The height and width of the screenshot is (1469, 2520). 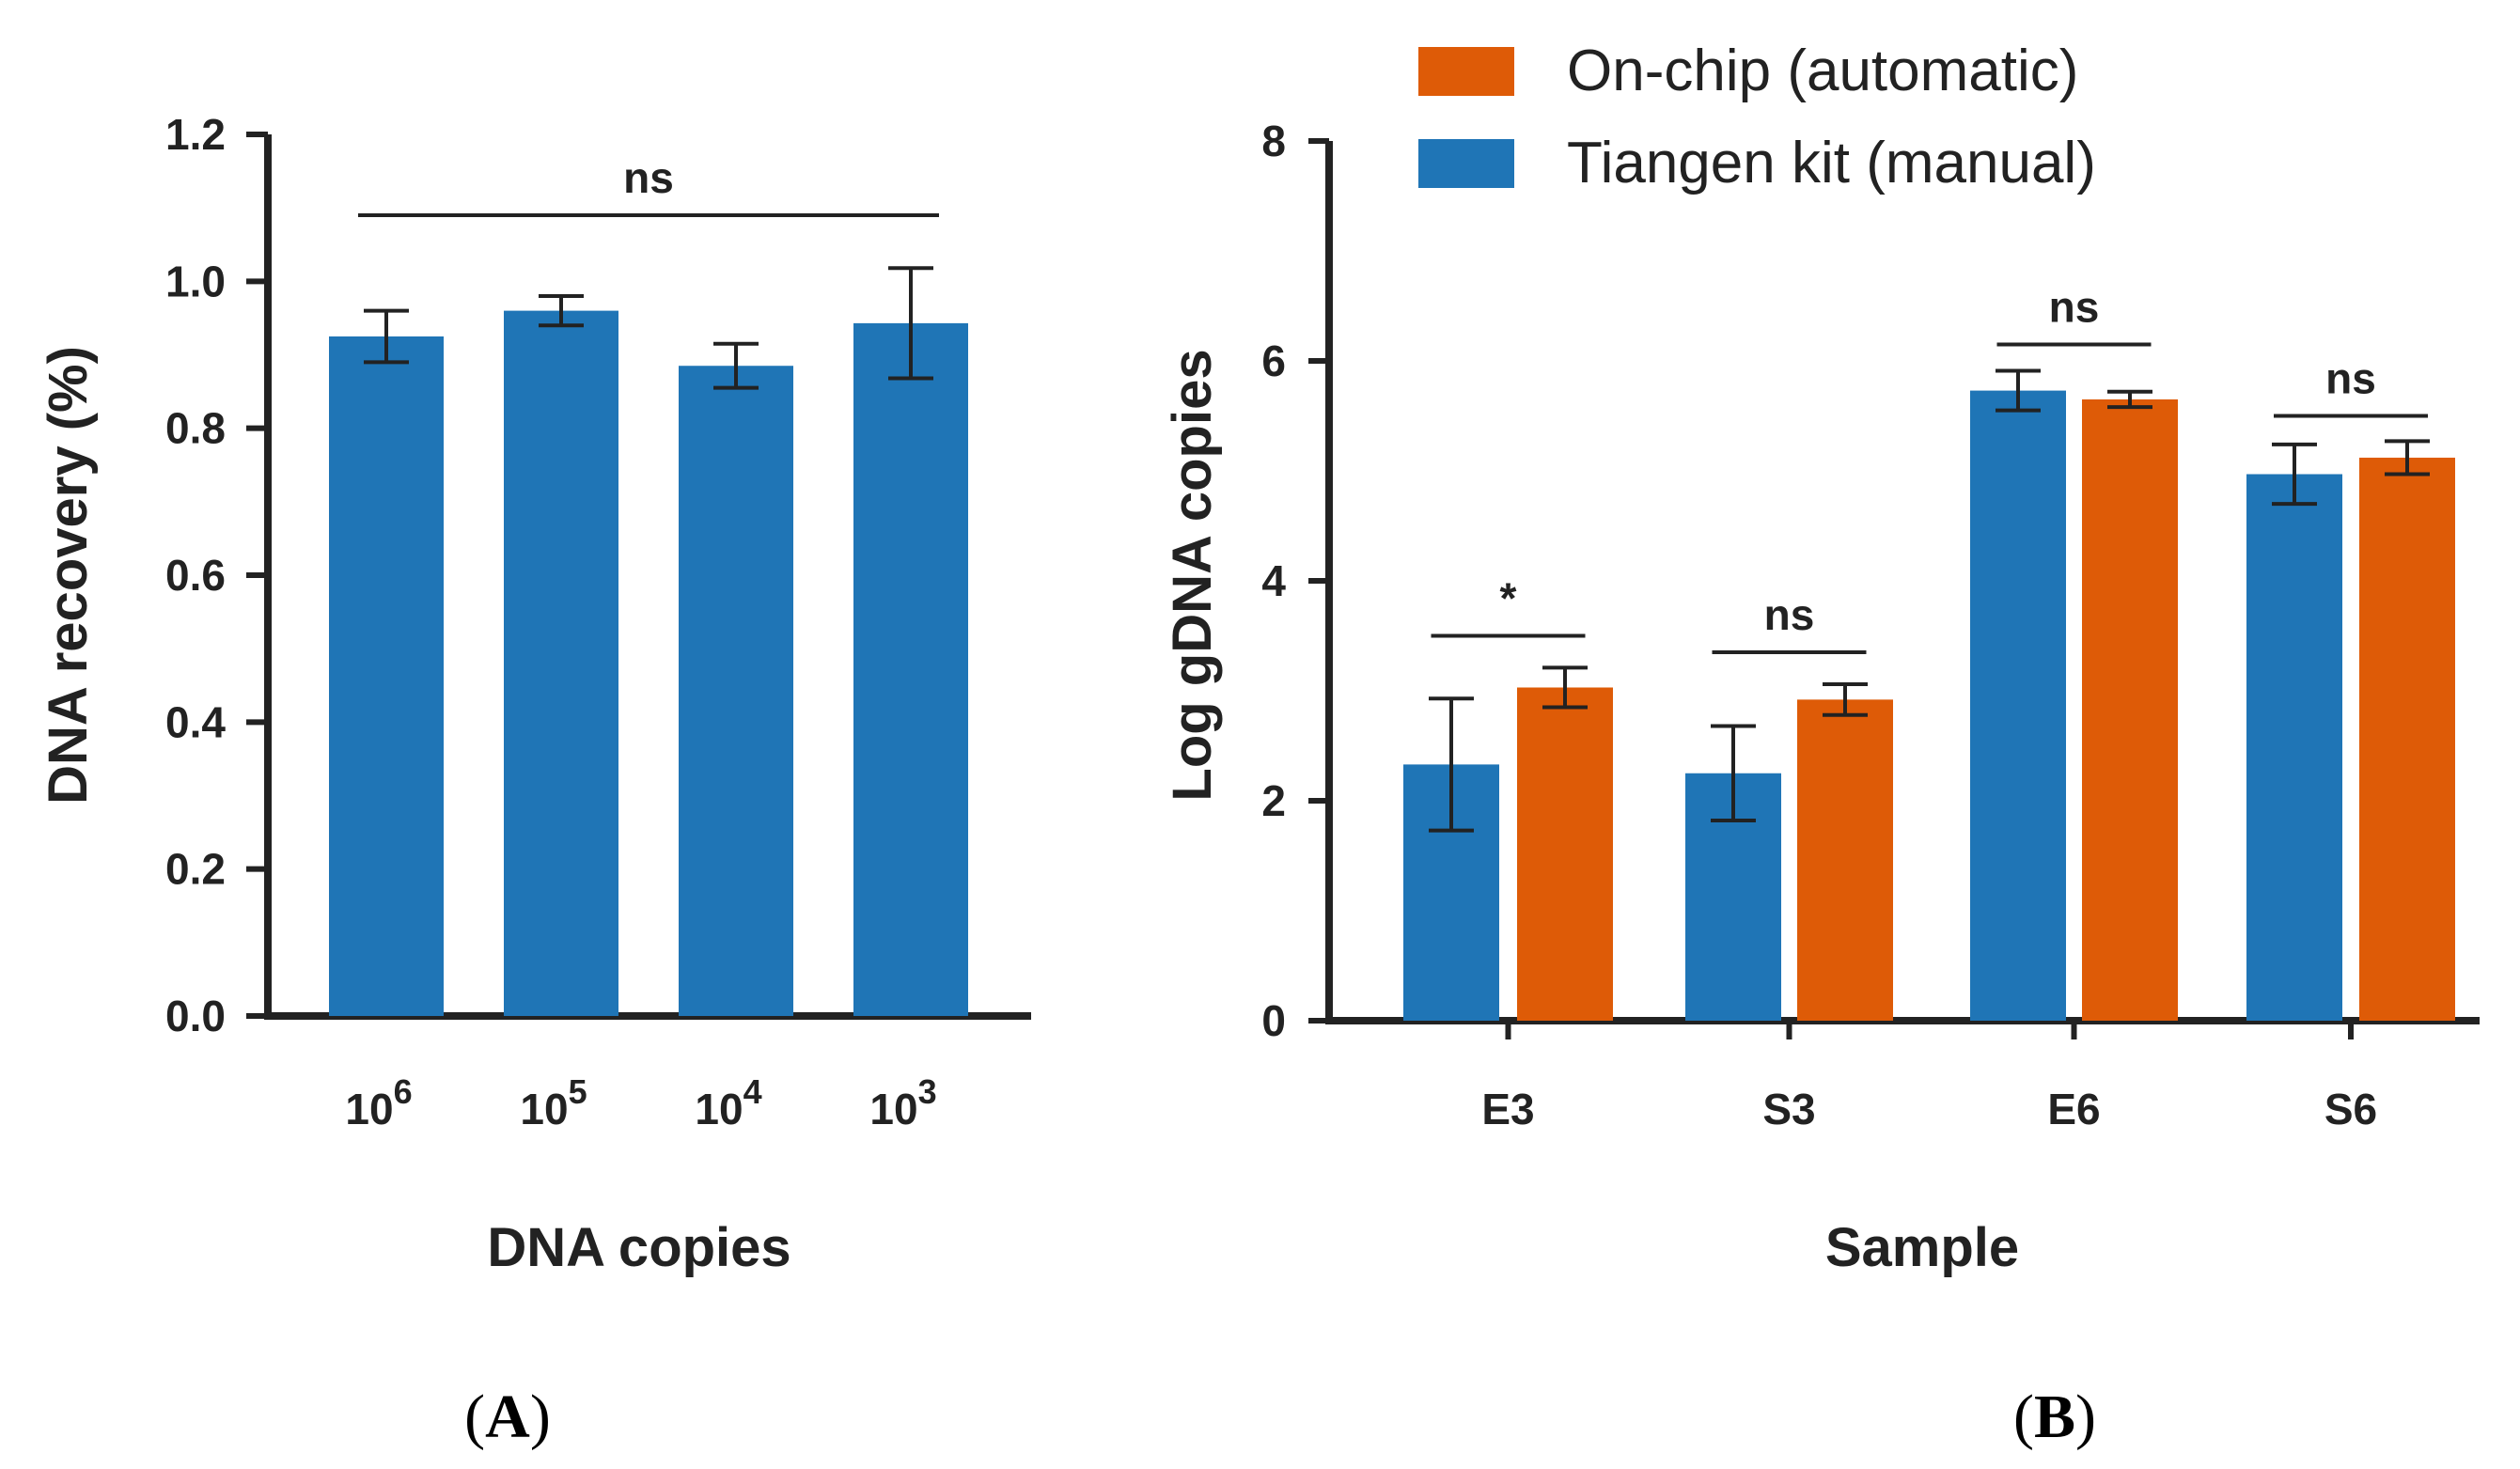 I want to click on panel-a-y-axis-title: DNA recovery (%), so click(x=68, y=575).